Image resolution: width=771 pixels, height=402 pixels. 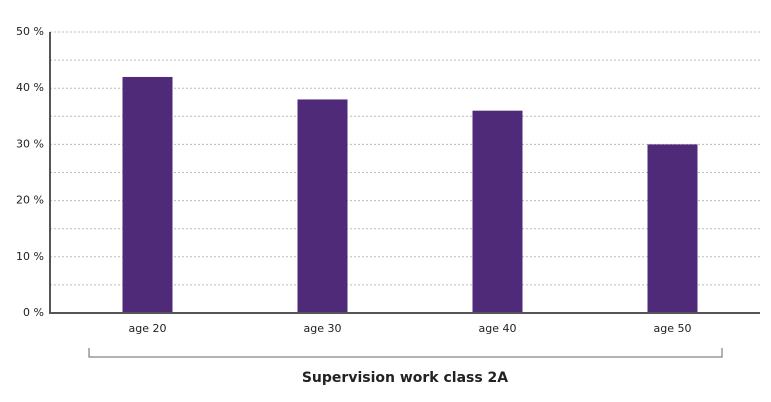 I want to click on x-tick-label: age 40, so click(x=498, y=328).